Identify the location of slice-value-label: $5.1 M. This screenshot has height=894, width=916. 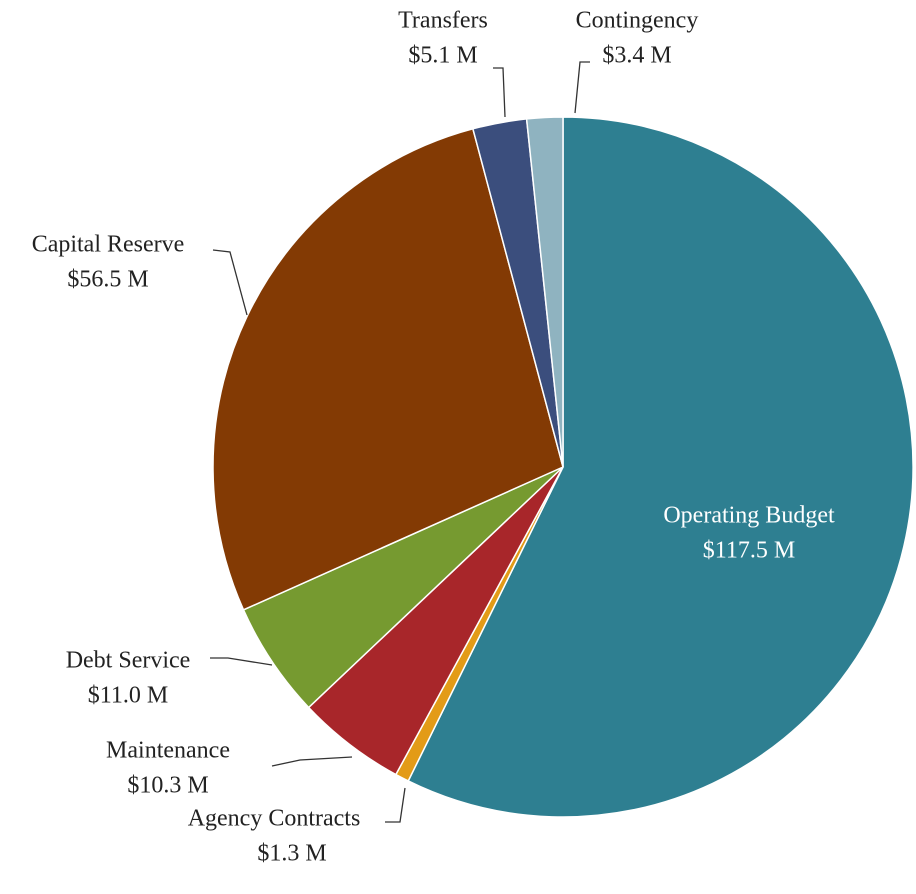
(442, 56).